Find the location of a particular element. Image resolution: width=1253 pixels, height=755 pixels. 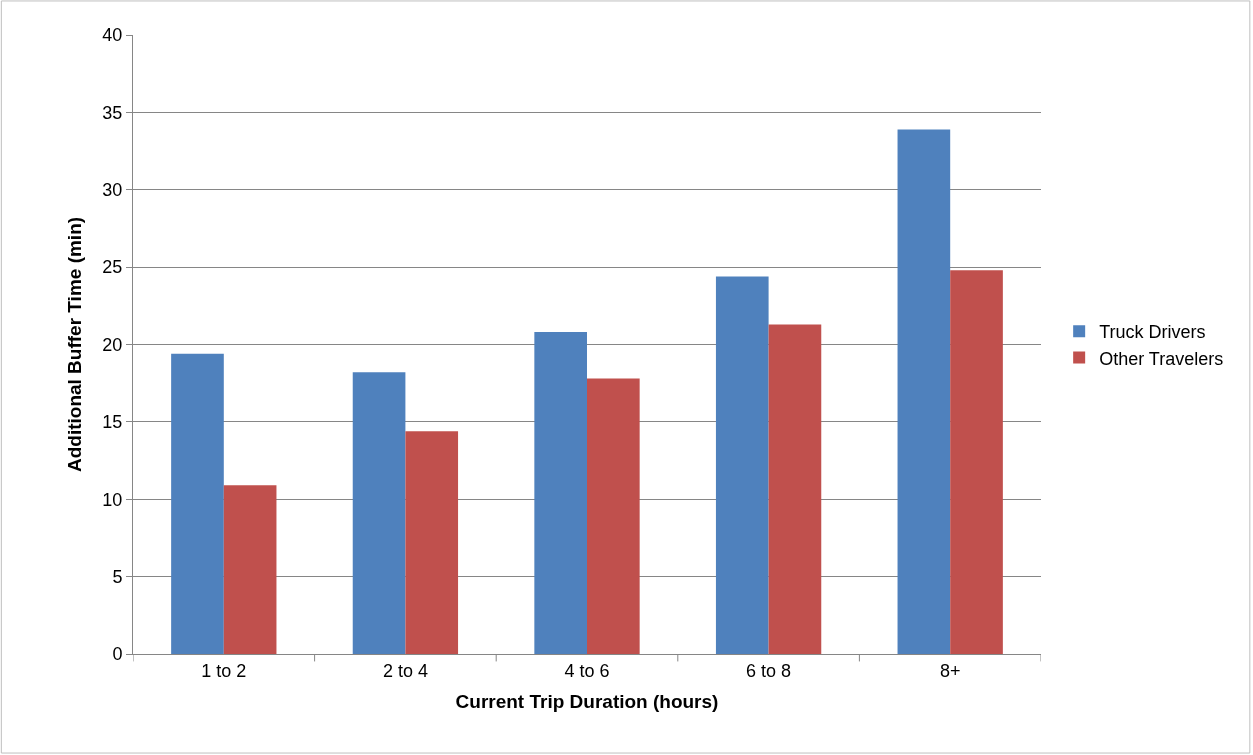

legend-label: Other Travelers is located at coordinates (1161, 358).